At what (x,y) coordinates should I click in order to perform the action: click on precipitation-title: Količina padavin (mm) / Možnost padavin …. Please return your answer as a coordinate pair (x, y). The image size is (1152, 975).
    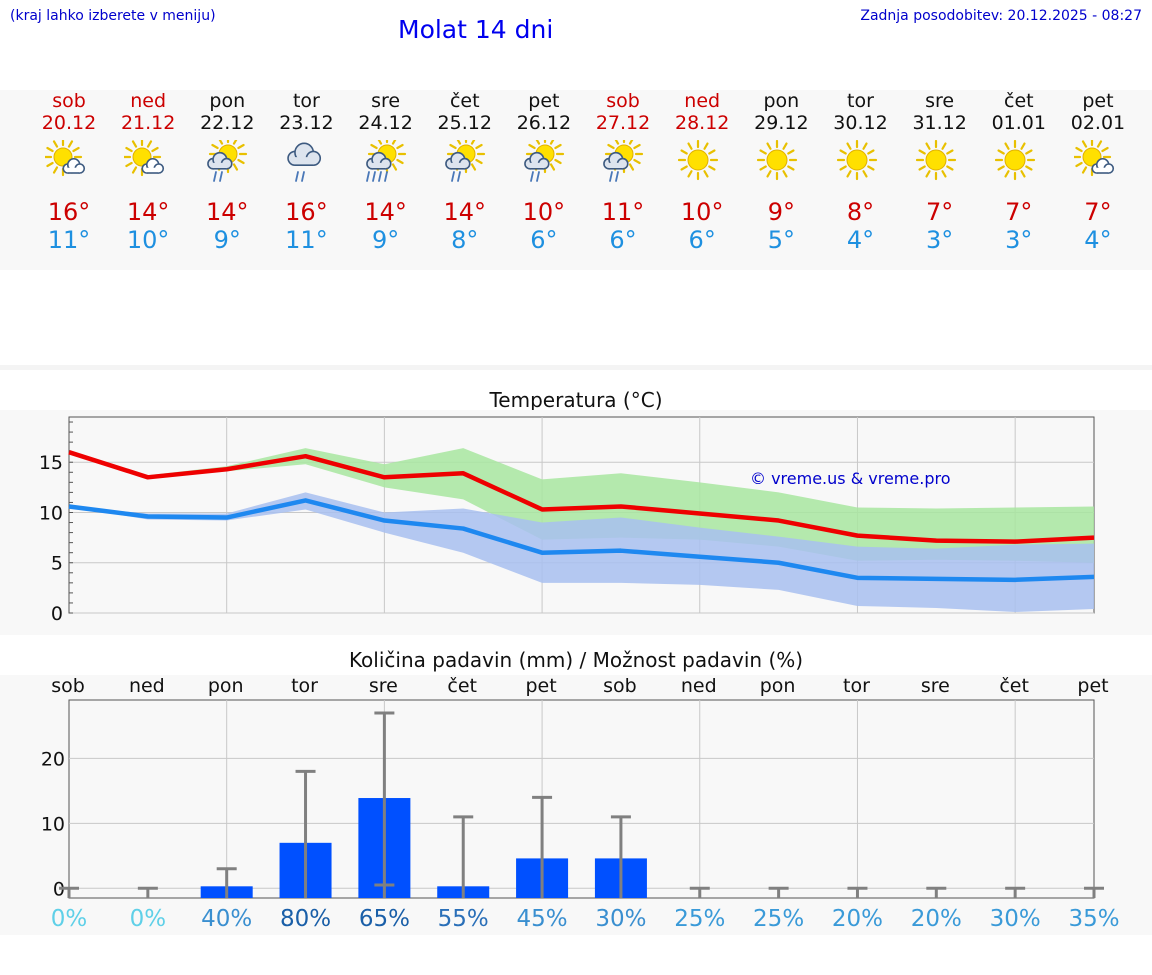
    Looking at the image, I should click on (576, 660).